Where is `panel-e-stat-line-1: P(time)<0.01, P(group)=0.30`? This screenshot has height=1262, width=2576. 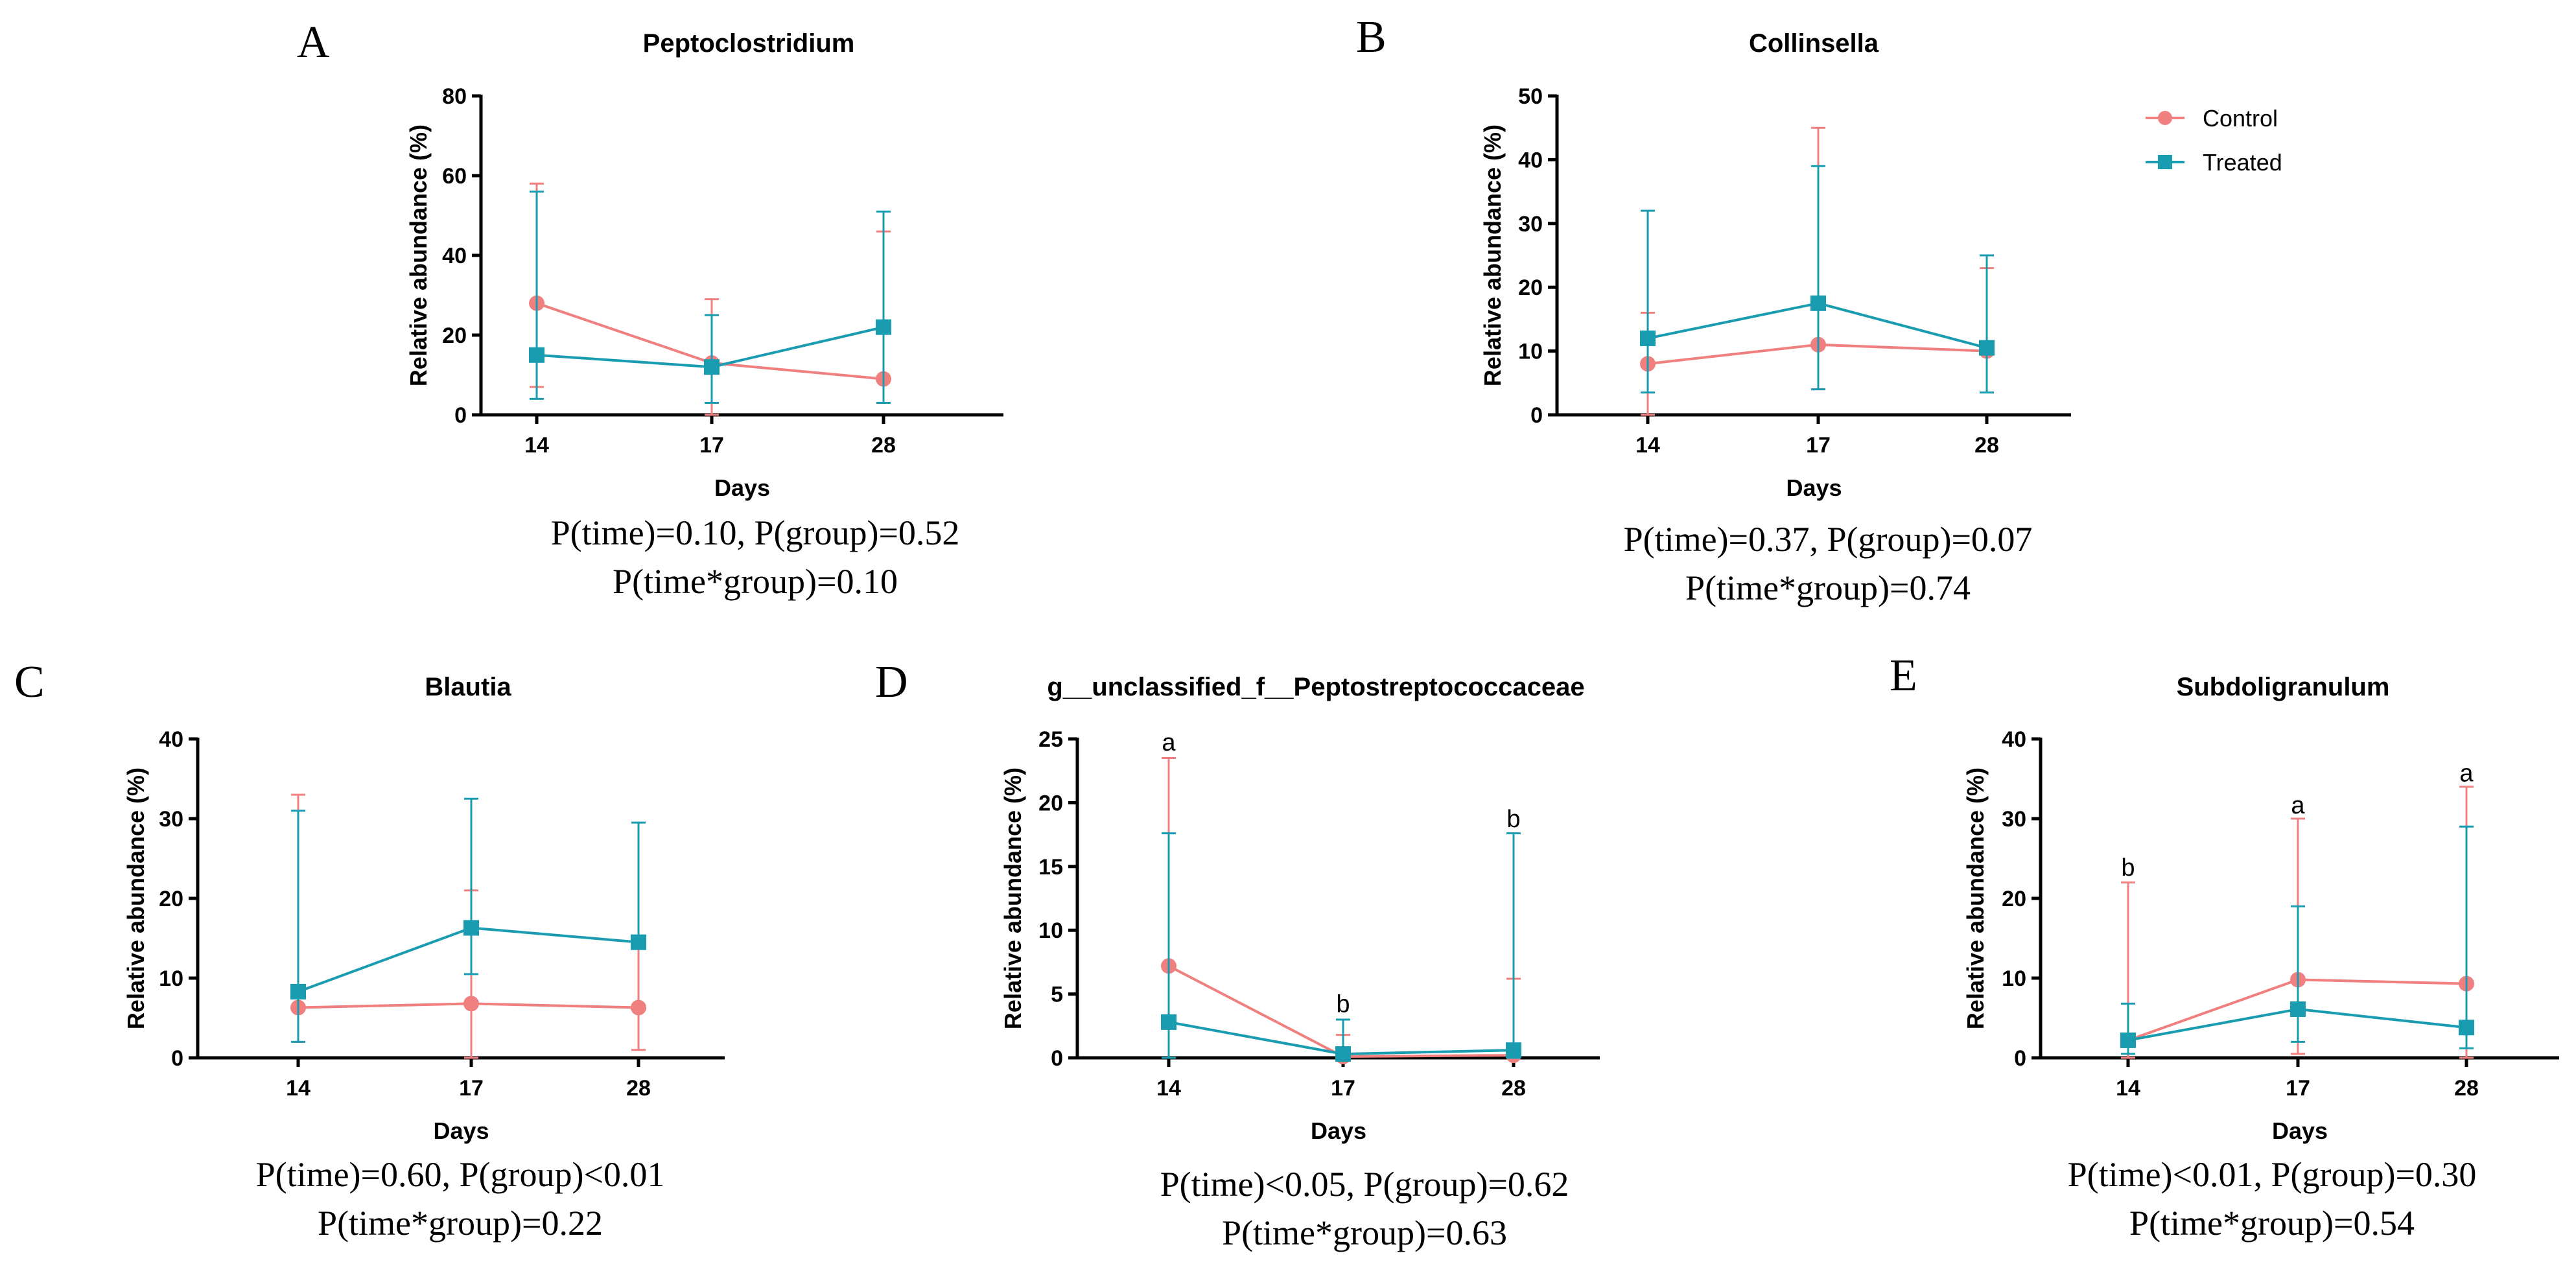 panel-e-stat-line-1: P(time)<0.01, P(group)=0.30 is located at coordinates (2272, 1174).